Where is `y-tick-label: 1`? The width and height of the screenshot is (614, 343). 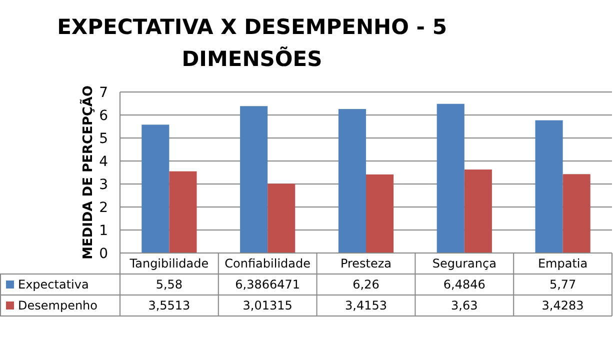 y-tick-label: 1 is located at coordinates (103, 230).